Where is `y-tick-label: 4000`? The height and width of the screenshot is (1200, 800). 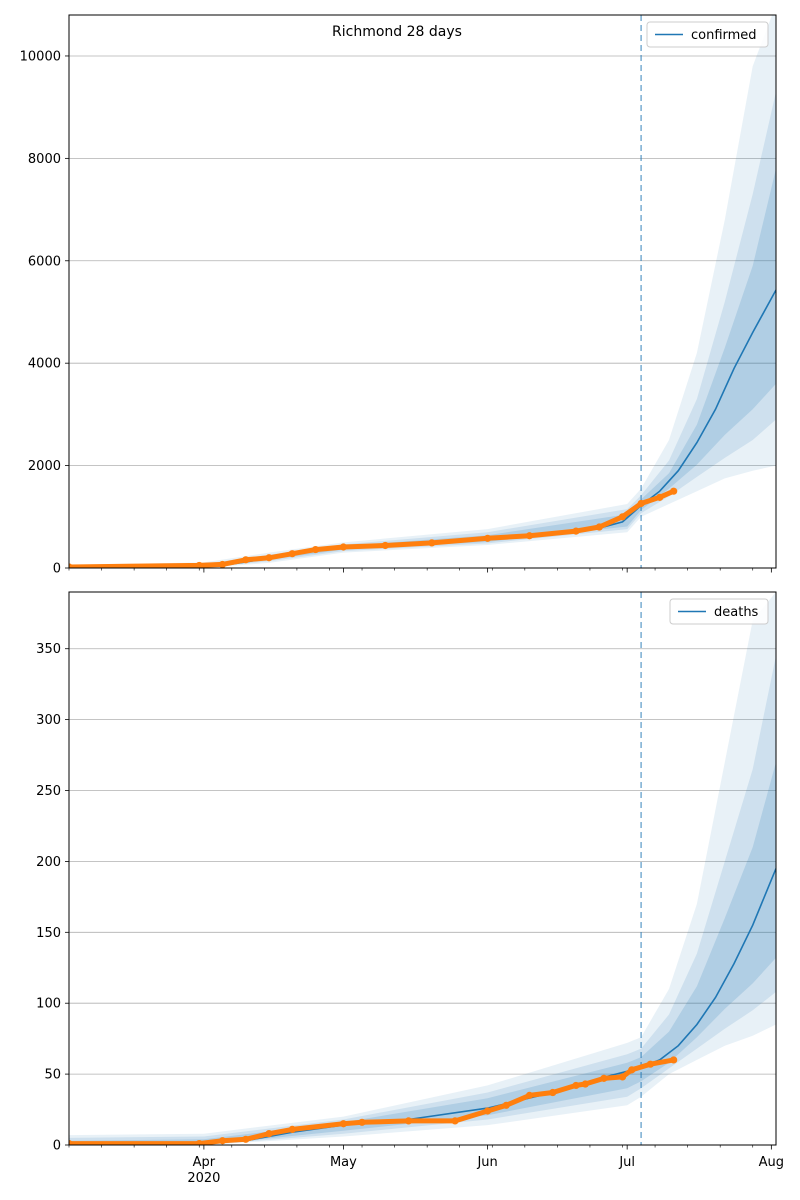 y-tick-label: 4000 is located at coordinates (44, 364).